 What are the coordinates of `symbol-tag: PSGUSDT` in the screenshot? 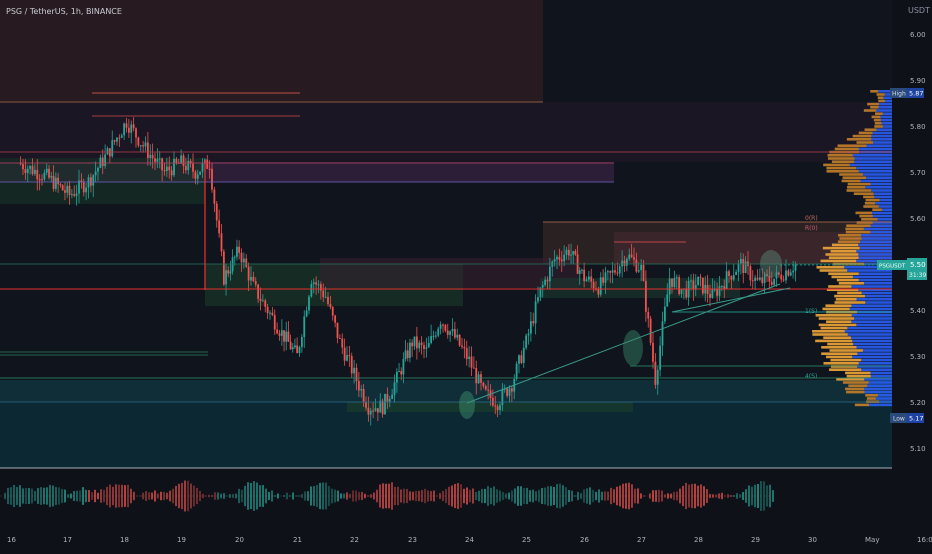 It's located at (892, 267).